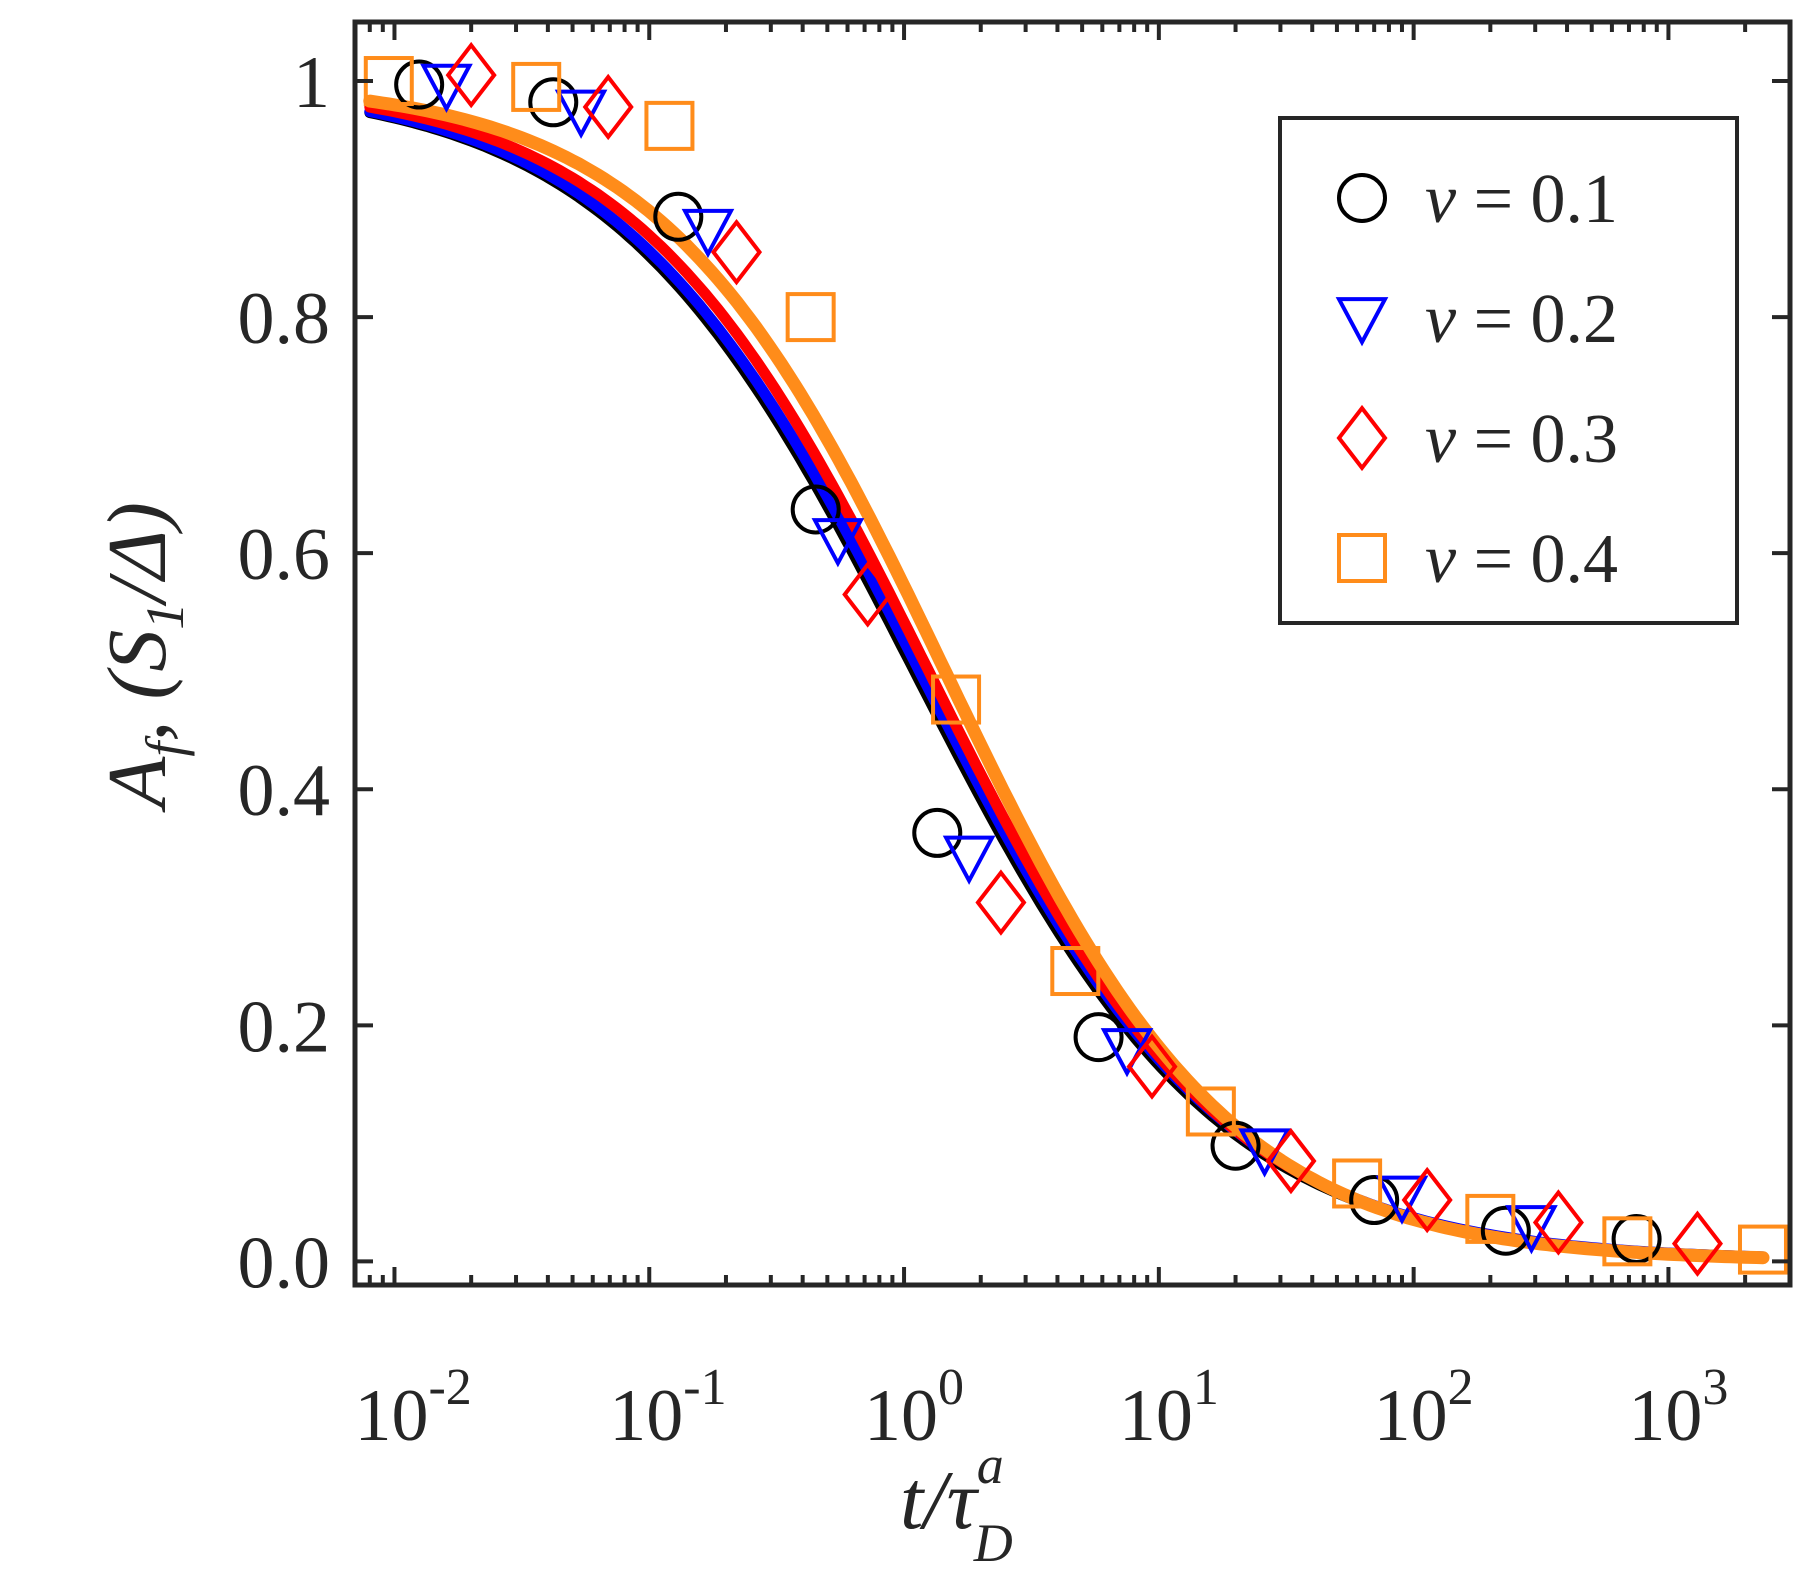  Describe the element at coordinates (956, 1504) in the screenshot. I see `x-axis-label: t/τa D` at that location.